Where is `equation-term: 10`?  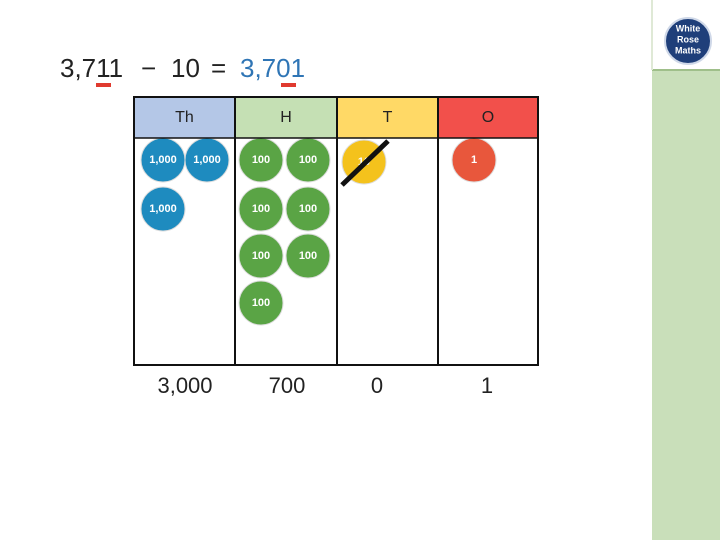
equation-term: 10 is located at coordinates (185, 68).